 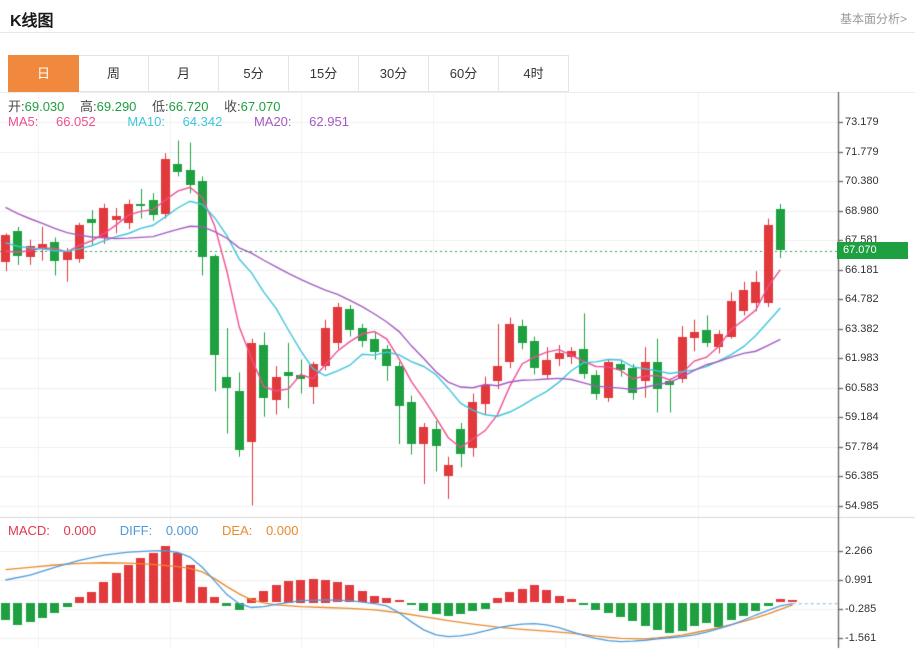 I want to click on y-axis-label: 61.983, so click(x=862, y=358).